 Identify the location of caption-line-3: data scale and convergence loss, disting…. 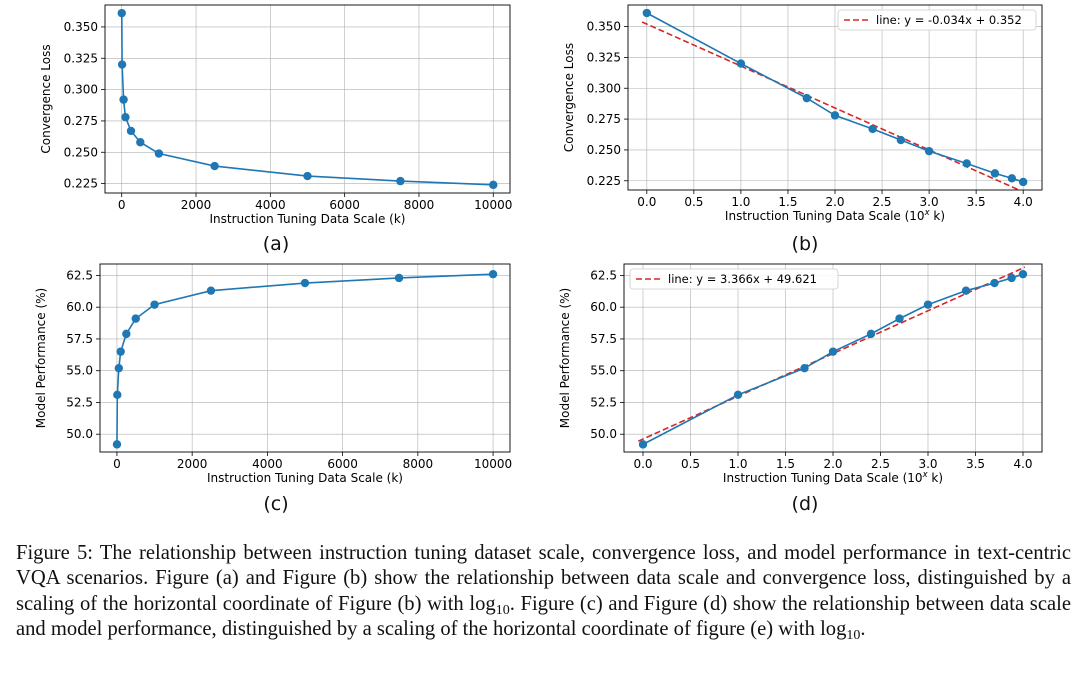
(543, 591).